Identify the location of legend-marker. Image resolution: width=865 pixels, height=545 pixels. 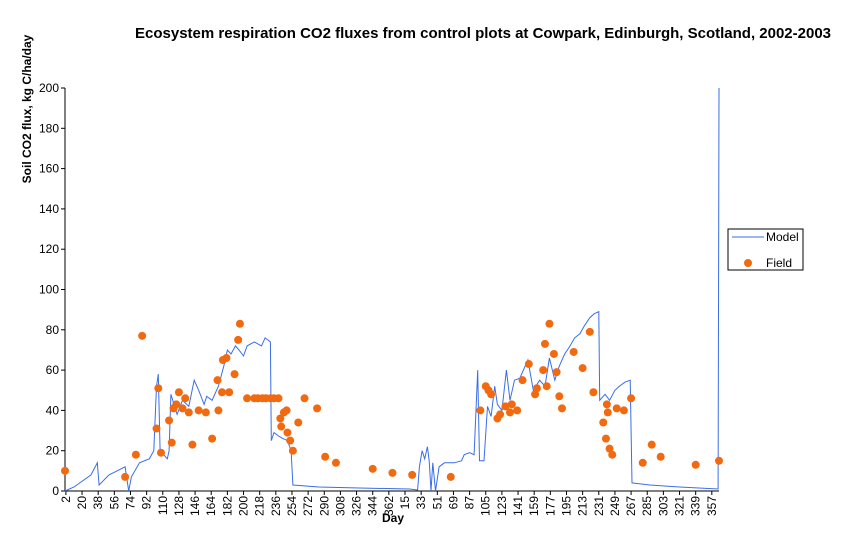
(748, 263).